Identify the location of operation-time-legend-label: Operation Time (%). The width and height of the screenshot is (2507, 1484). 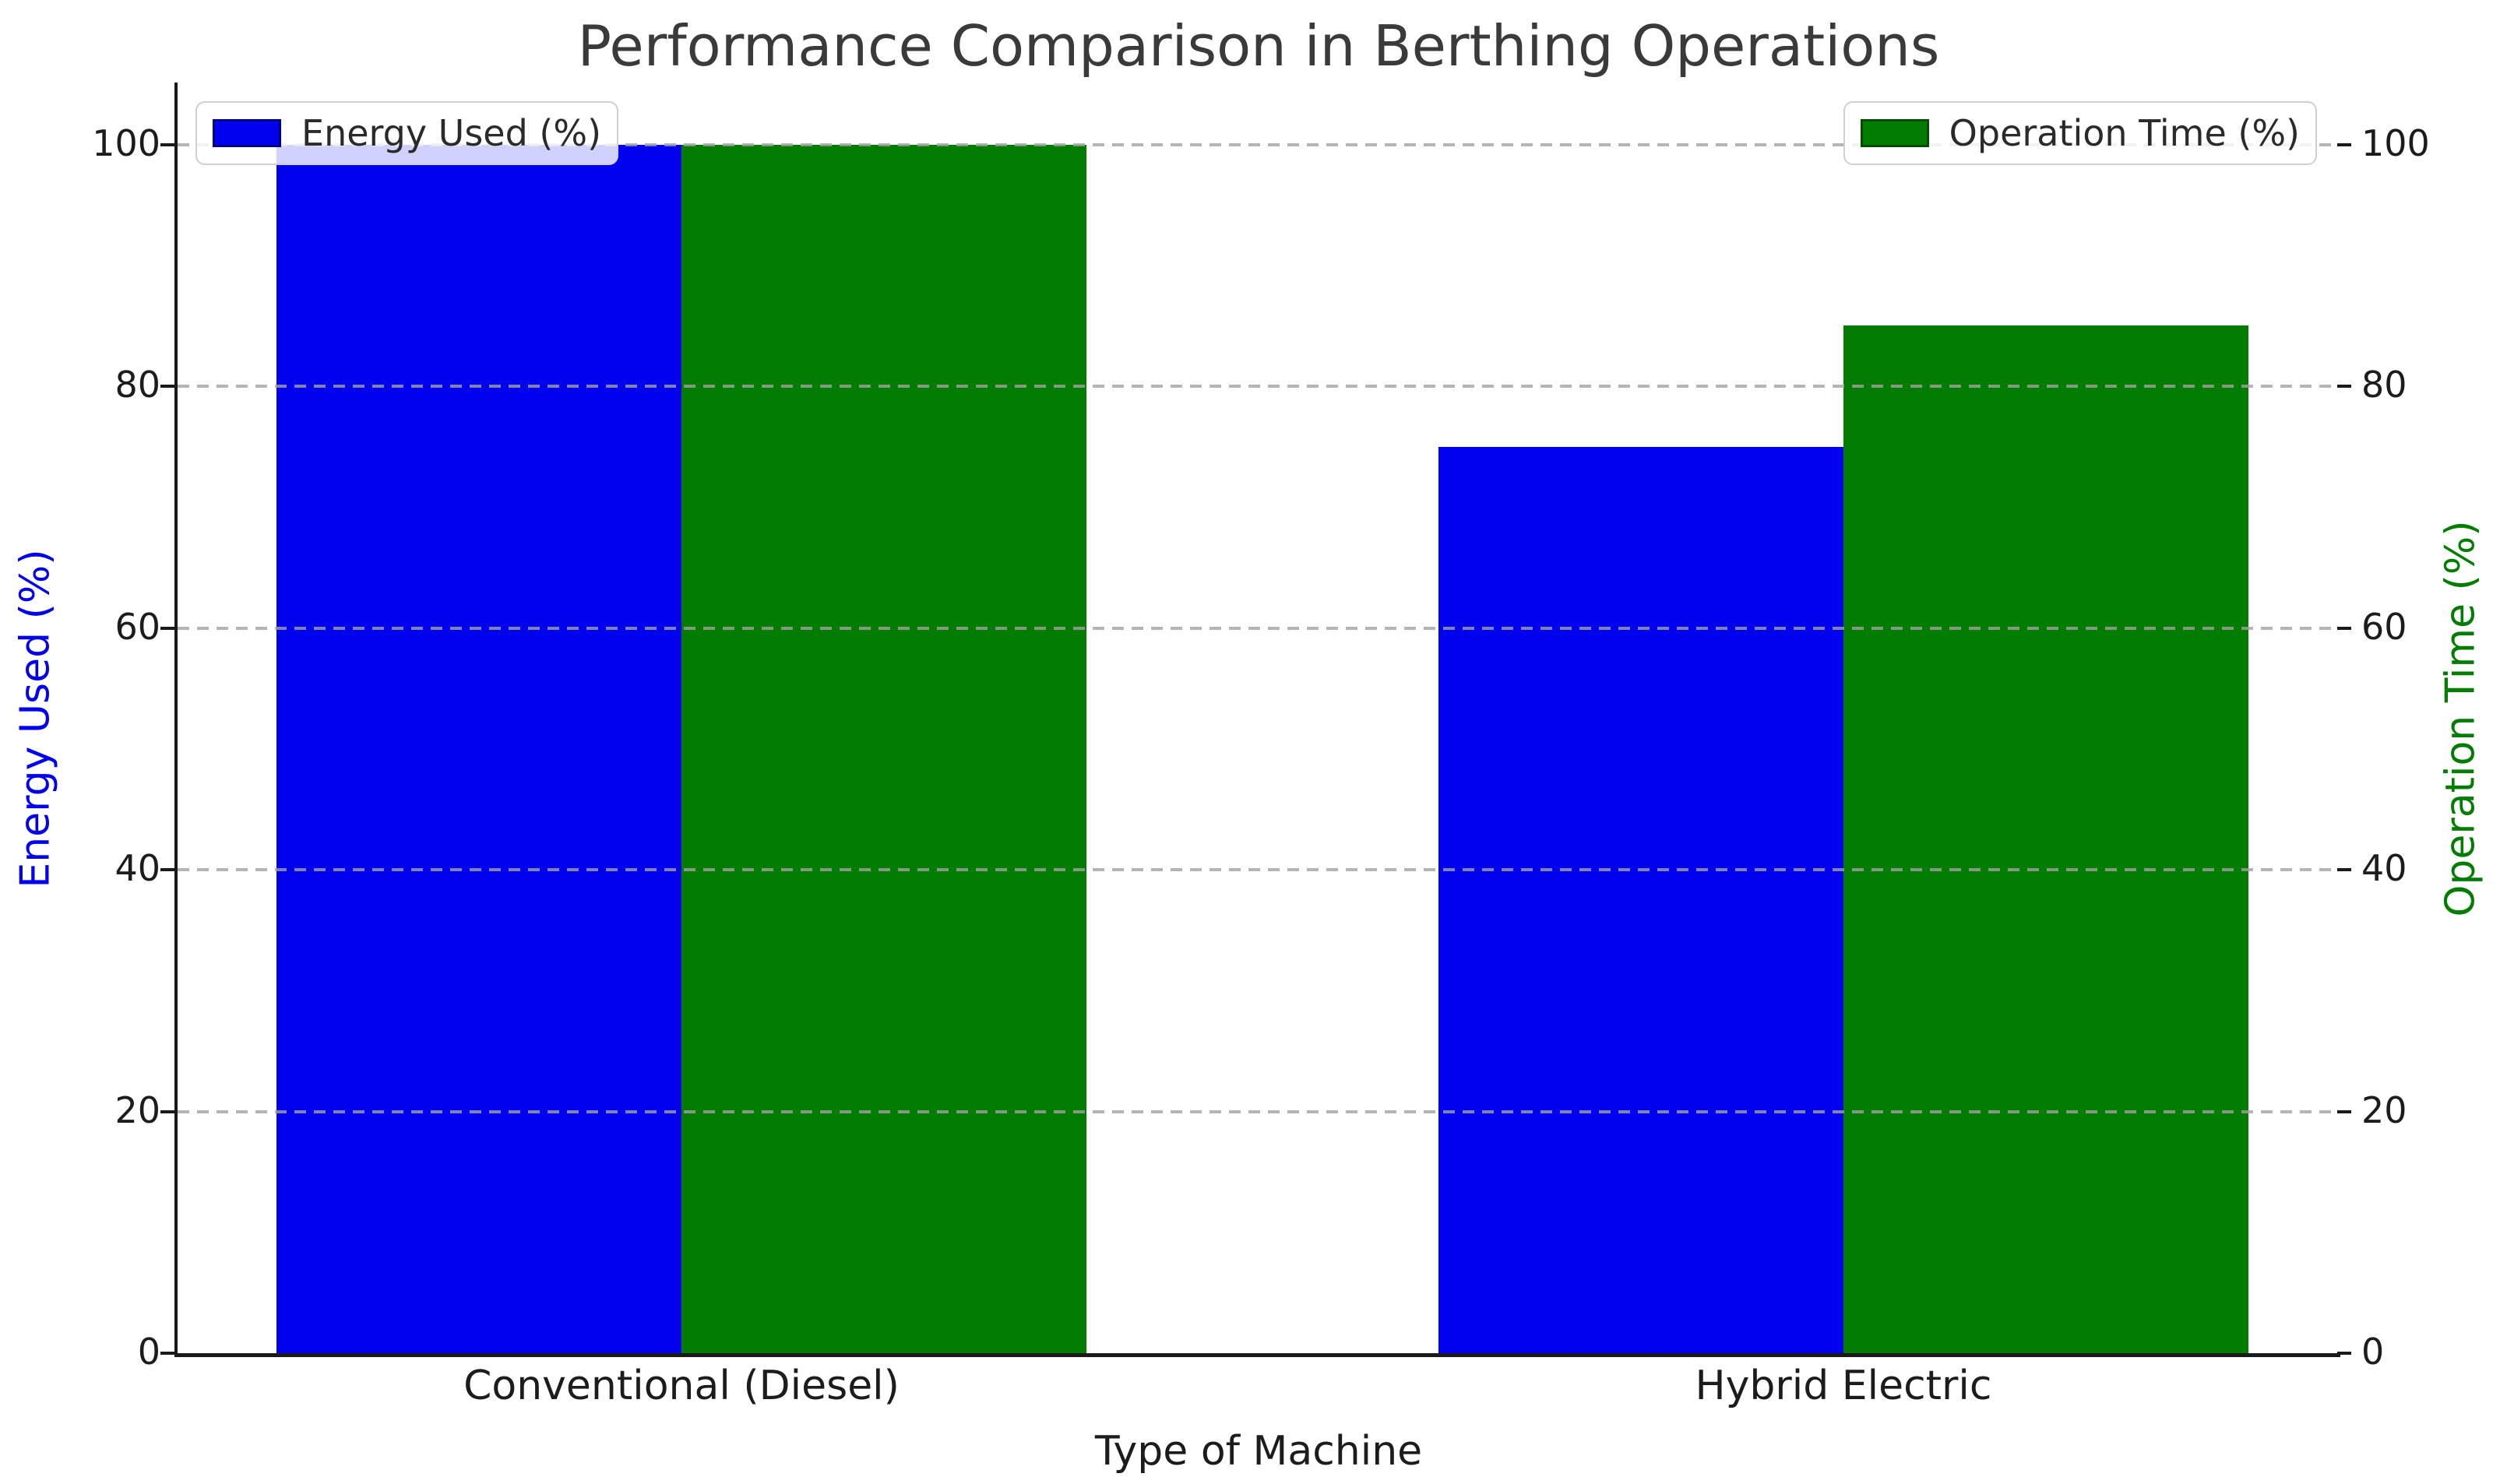
(2124, 133).